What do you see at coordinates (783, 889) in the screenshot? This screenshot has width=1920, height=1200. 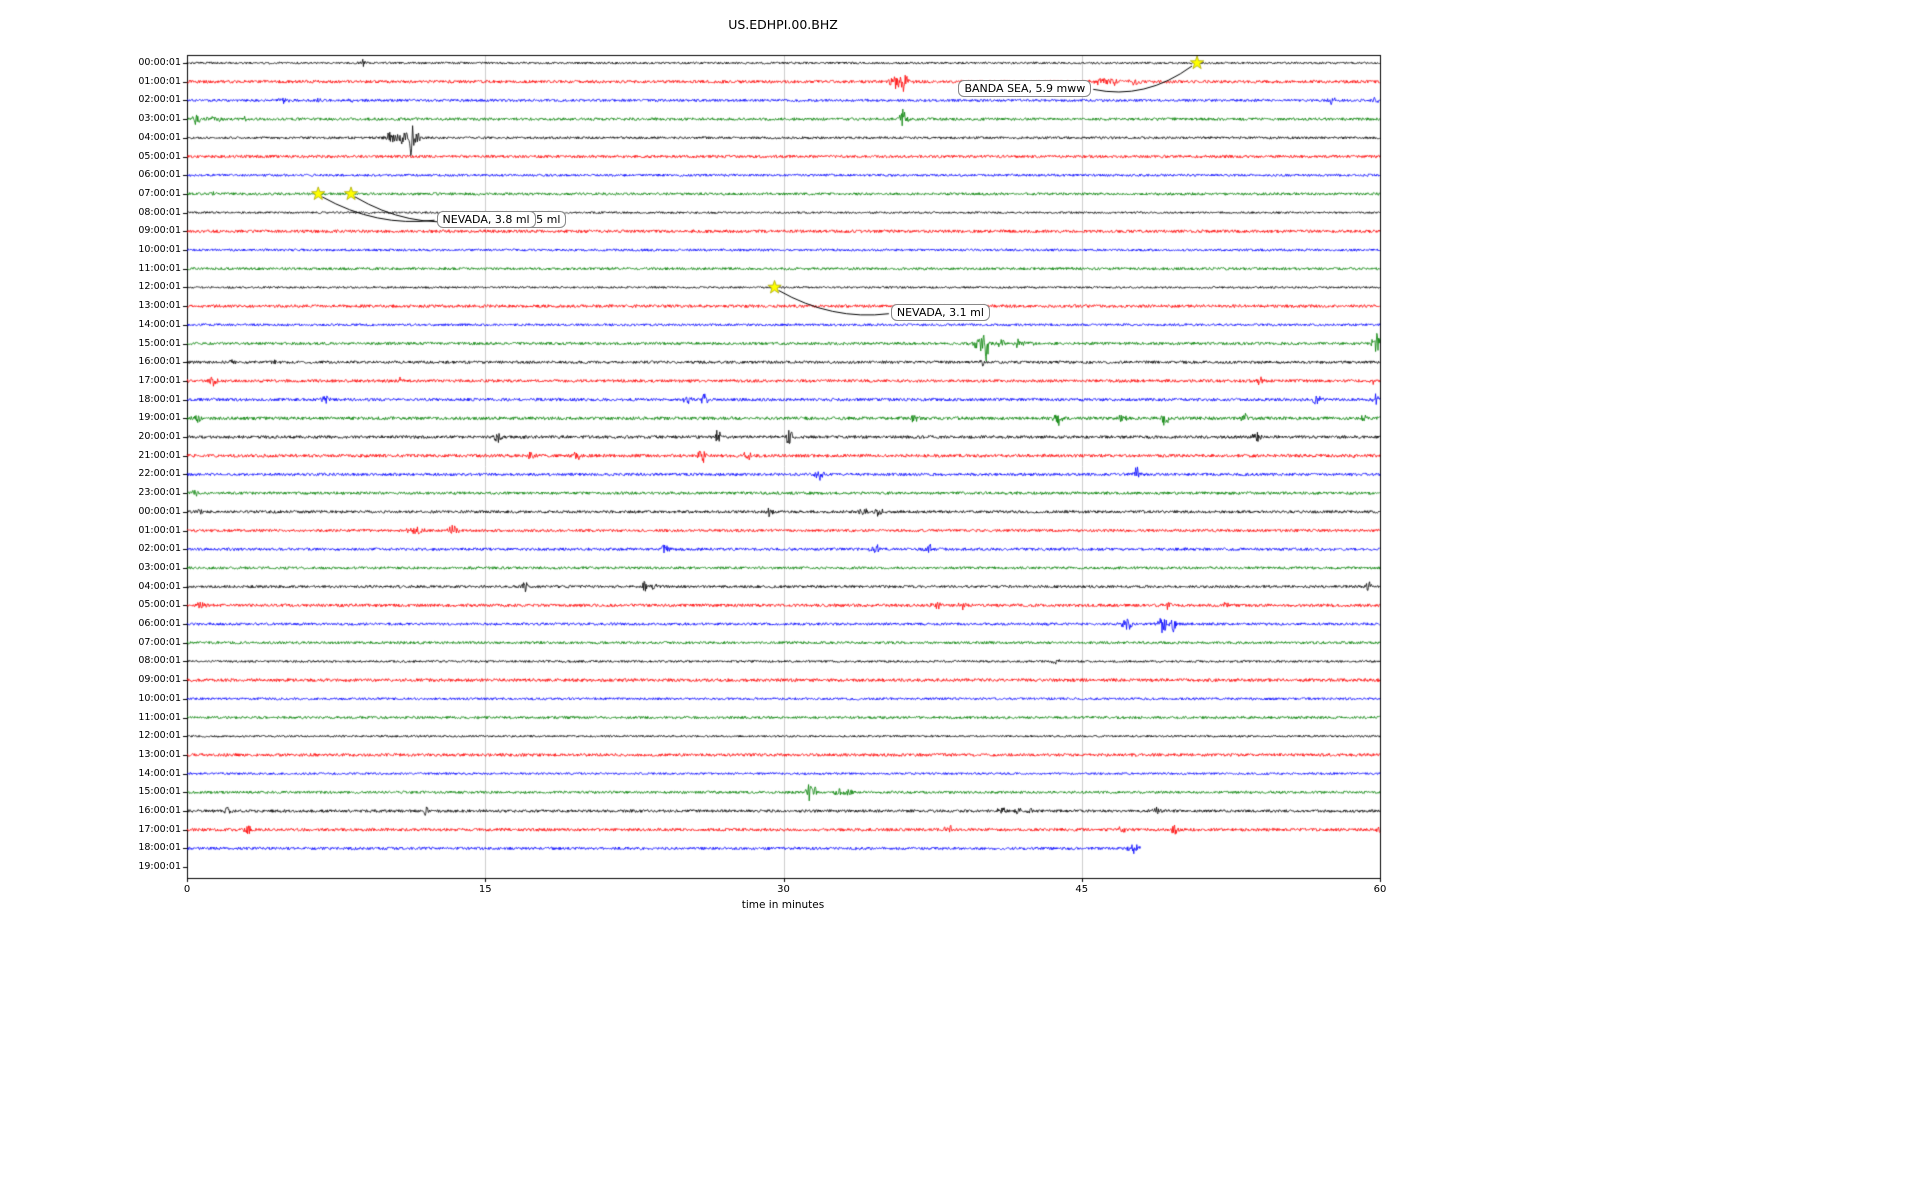 I see `x-tick-label: 30` at bounding box center [783, 889].